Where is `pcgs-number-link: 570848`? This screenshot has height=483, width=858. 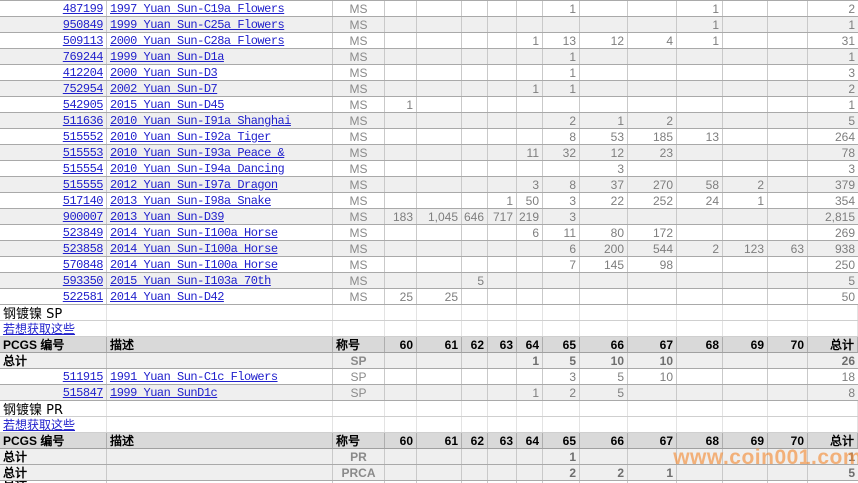 pcgs-number-link: 570848 is located at coordinates (83, 264).